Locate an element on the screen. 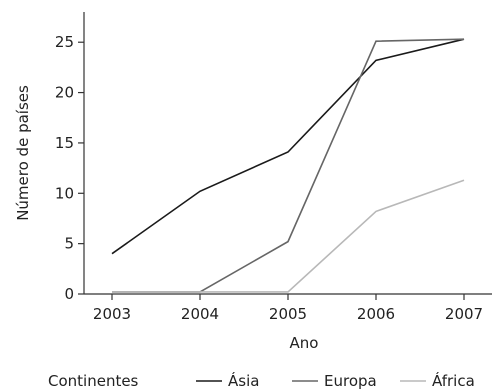 Image resolution: width=504 pixels, height=392 pixels. x-tick-label: 2004 is located at coordinates (200, 314).